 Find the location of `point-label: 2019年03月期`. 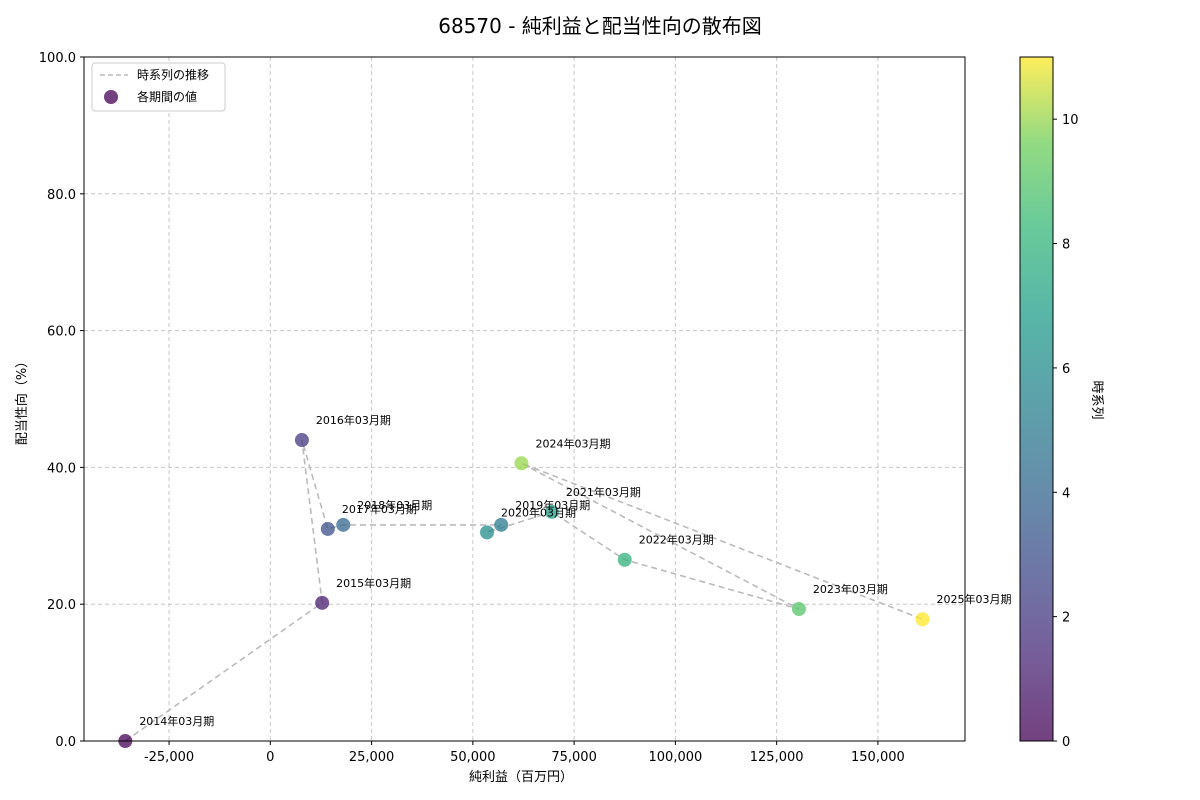

point-label: 2019年03月期 is located at coordinates (552, 505).